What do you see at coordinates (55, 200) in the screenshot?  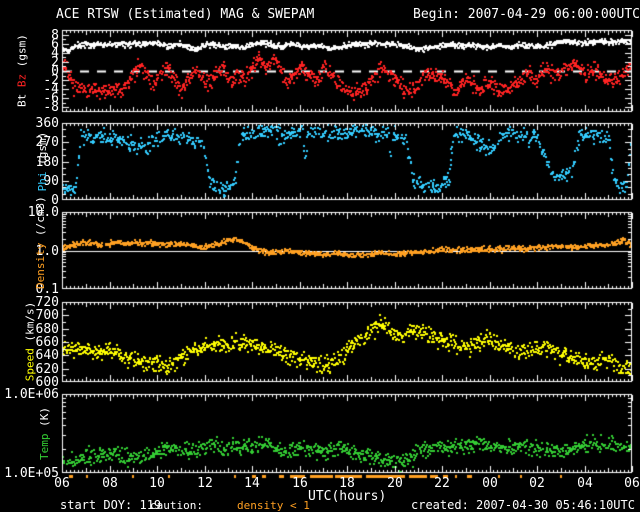 I see `y-tick-label-phi: 0` at bounding box center [55, 200].